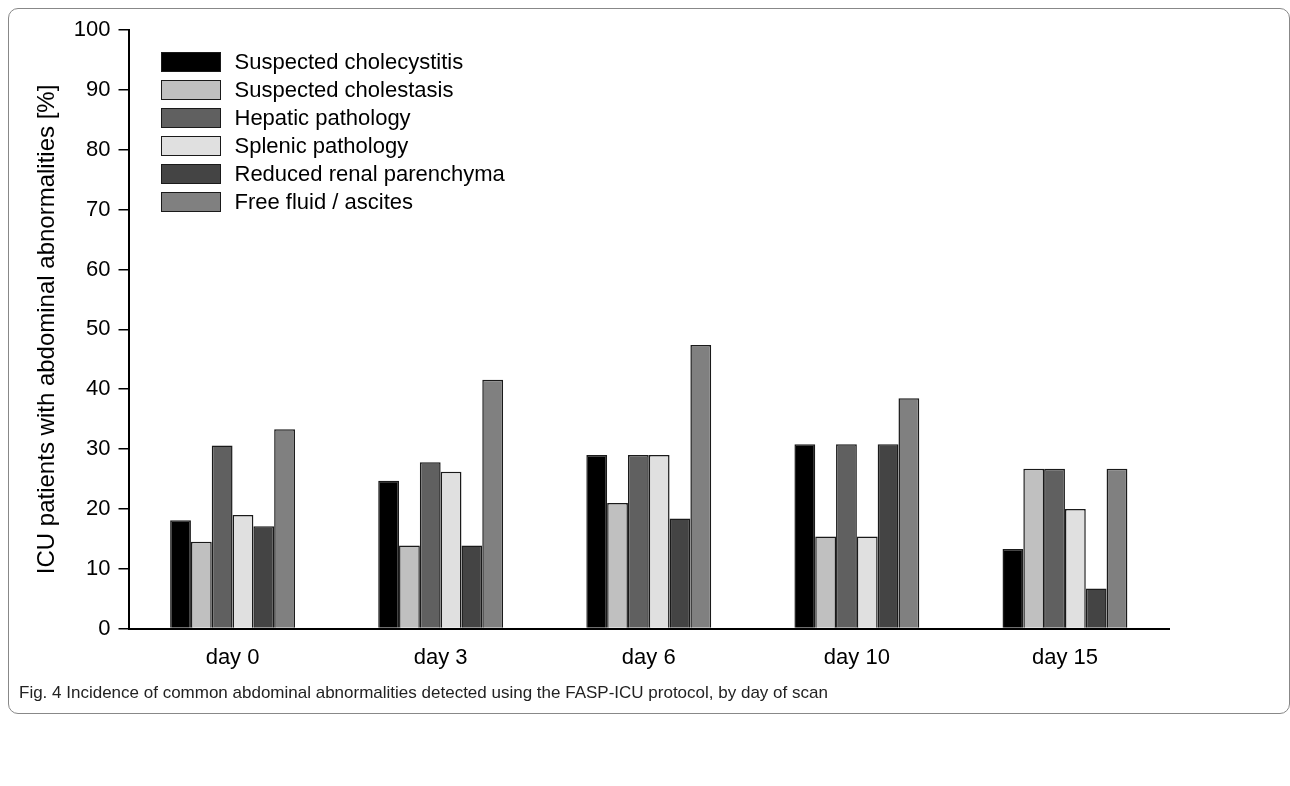 The height and width of the screenshot is (786, 1290). What do you see at coordinates (324, 202) in the screenshot?
I see `legend-label: Free fluid / ascites` at bounding box center [324, 202].